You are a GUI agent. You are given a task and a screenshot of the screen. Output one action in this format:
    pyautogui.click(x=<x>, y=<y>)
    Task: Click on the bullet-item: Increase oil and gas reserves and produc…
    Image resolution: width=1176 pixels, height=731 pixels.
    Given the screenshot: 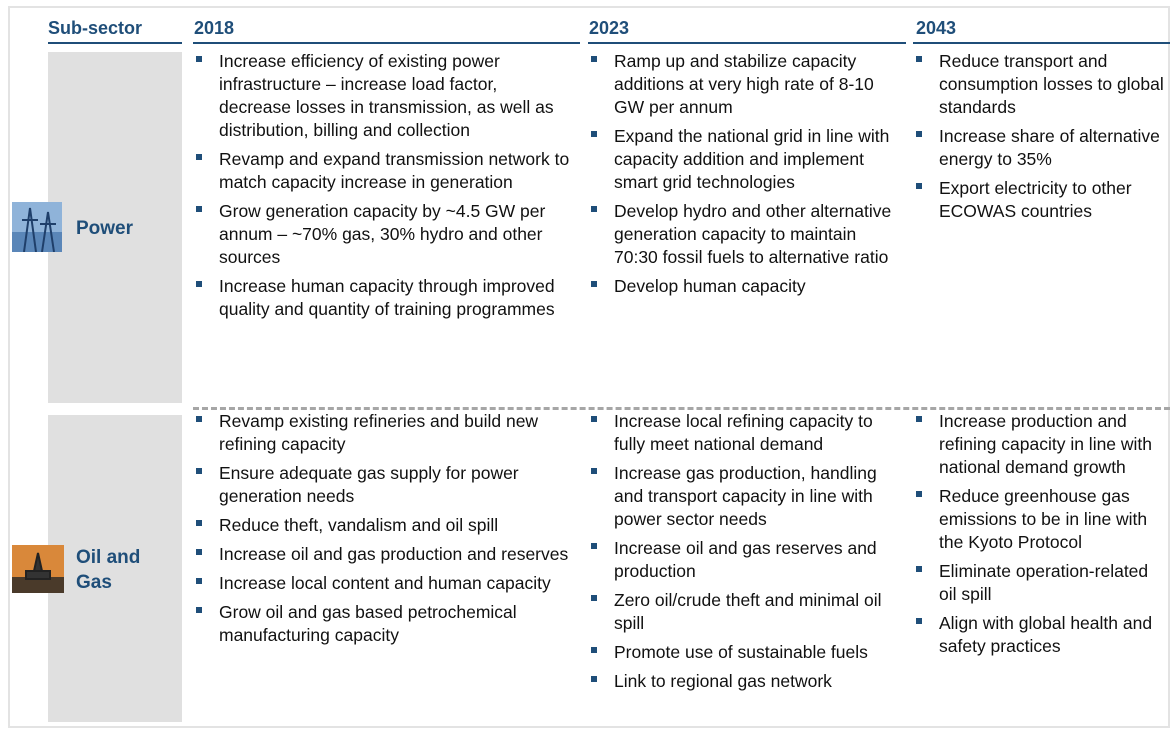 What is the action you would take?
    pyautogui.click(x=744, y=560)
    